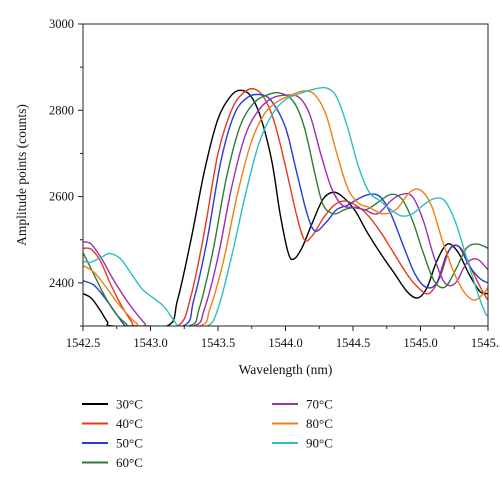 The height and width of the screenshot is (485, 500). I want to click on legend-label: 40°C, so click(129, 423).